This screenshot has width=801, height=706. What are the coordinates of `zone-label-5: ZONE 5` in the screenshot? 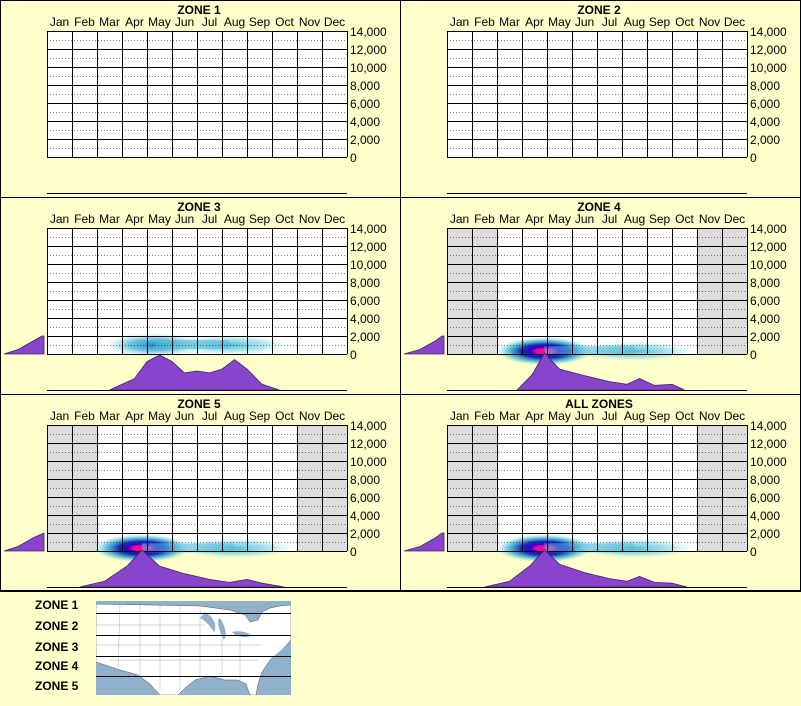 It's located at (57, 686).